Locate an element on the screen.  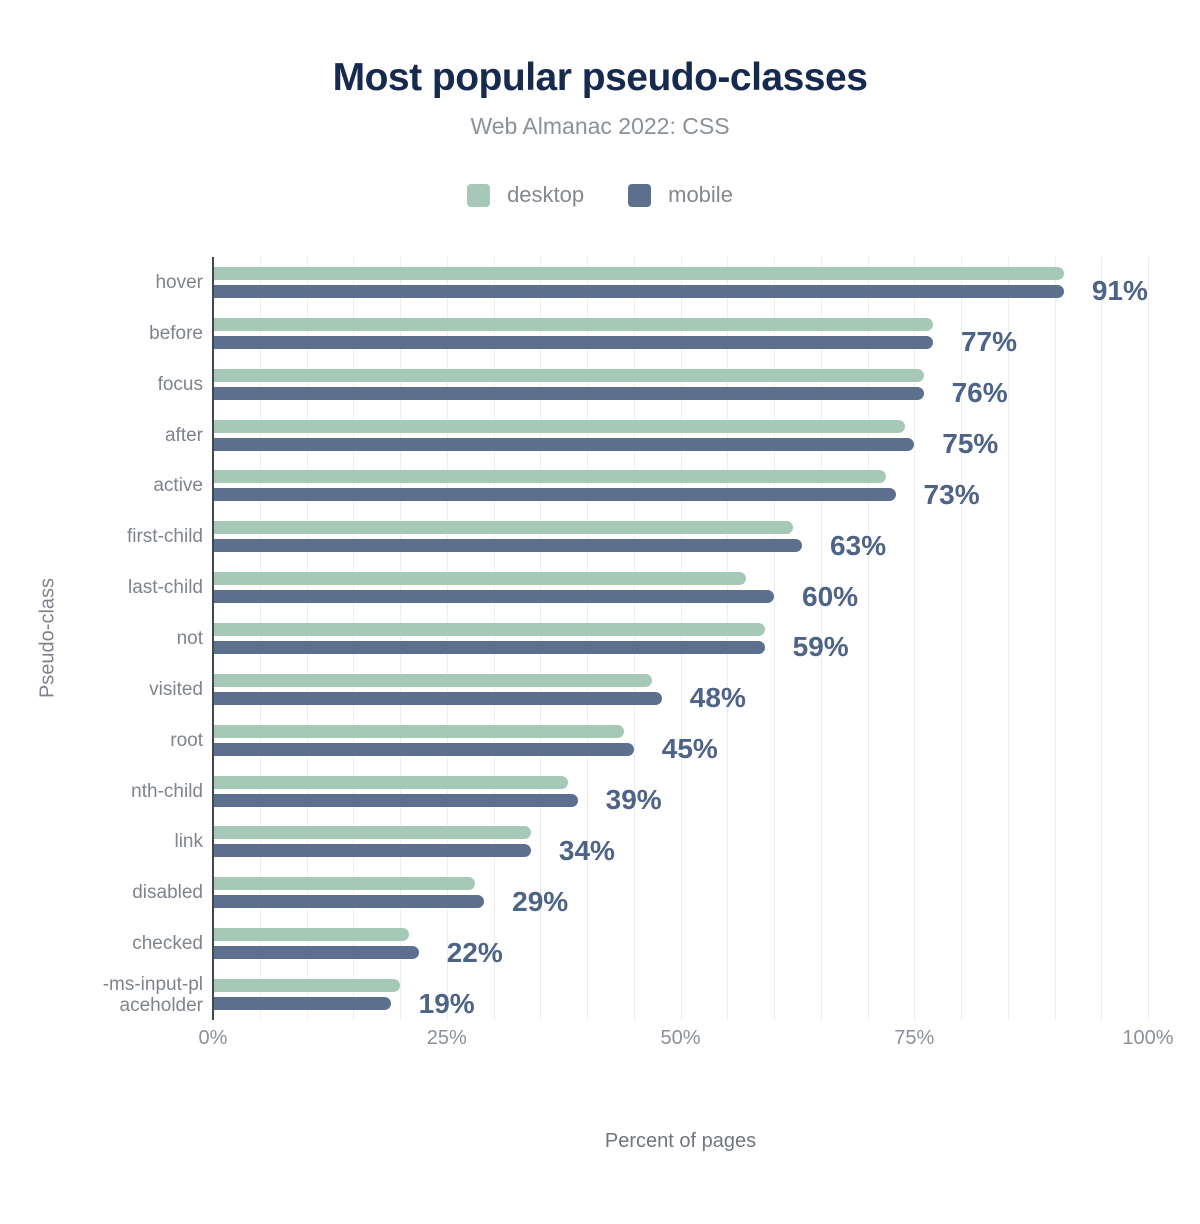
bar-row: root 45% is located at coordinates (659, 740).